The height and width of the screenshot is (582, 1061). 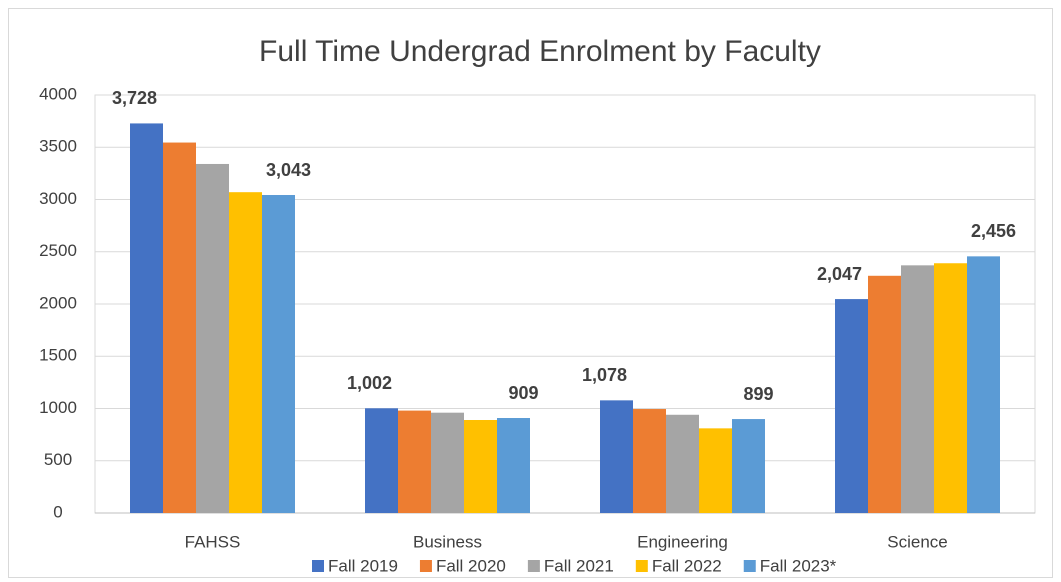 I want to click on x-tick-label: Science, so click(x=917, y=541).